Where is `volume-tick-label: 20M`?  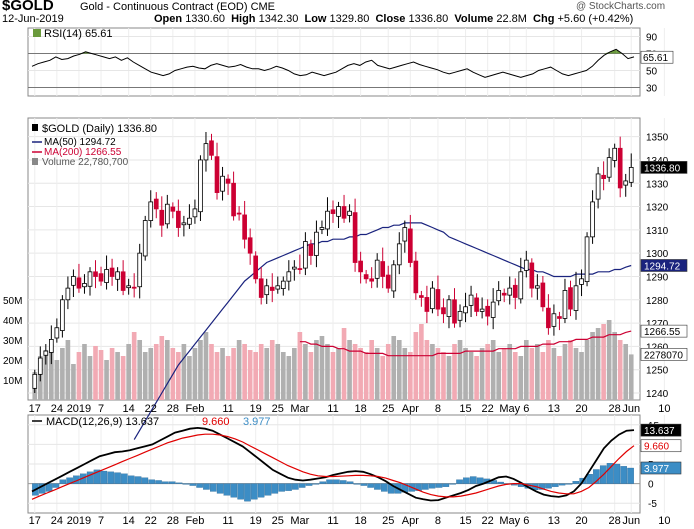
volume-tick-label: 20M is located at coordinates (12, 361).